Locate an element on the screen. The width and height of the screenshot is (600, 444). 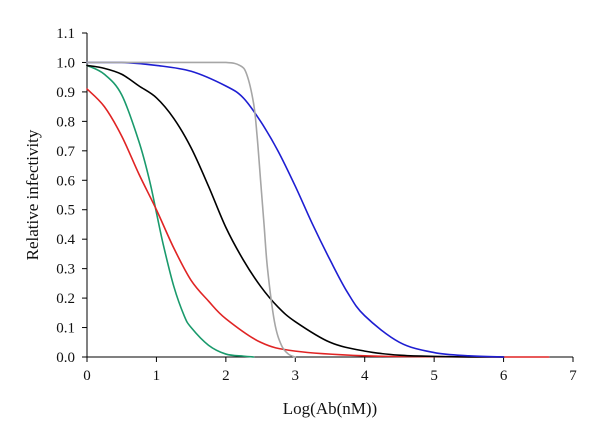
y-tick-label: 0.3 is located at coordinates (65, 270).